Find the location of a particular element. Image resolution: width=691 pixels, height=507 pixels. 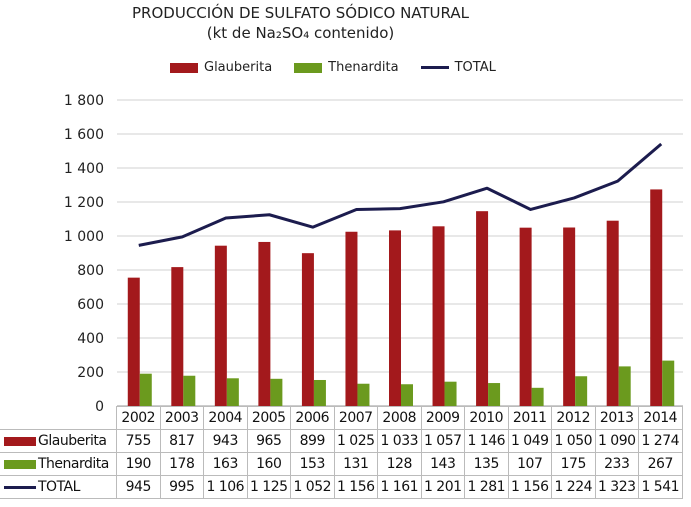

y-tick-label: 400 is located at coordinates (90, 339).